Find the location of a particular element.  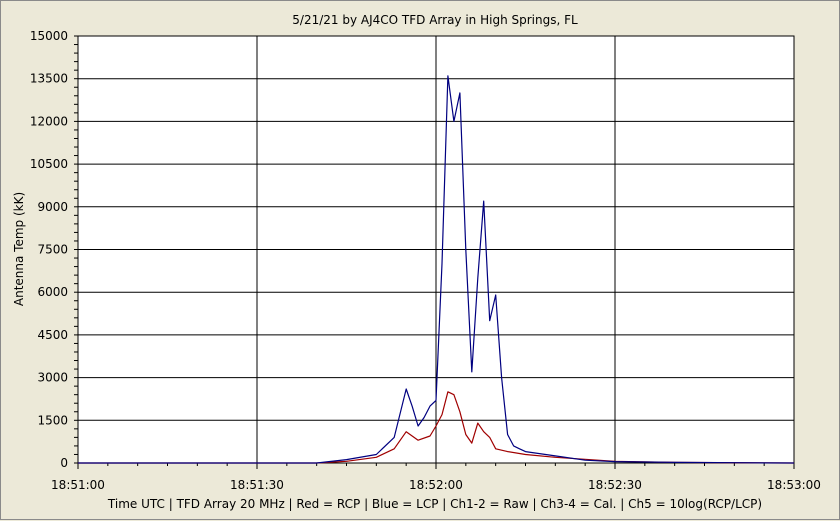

y-tick-label: 12000 is located at coordinates (49, 121).